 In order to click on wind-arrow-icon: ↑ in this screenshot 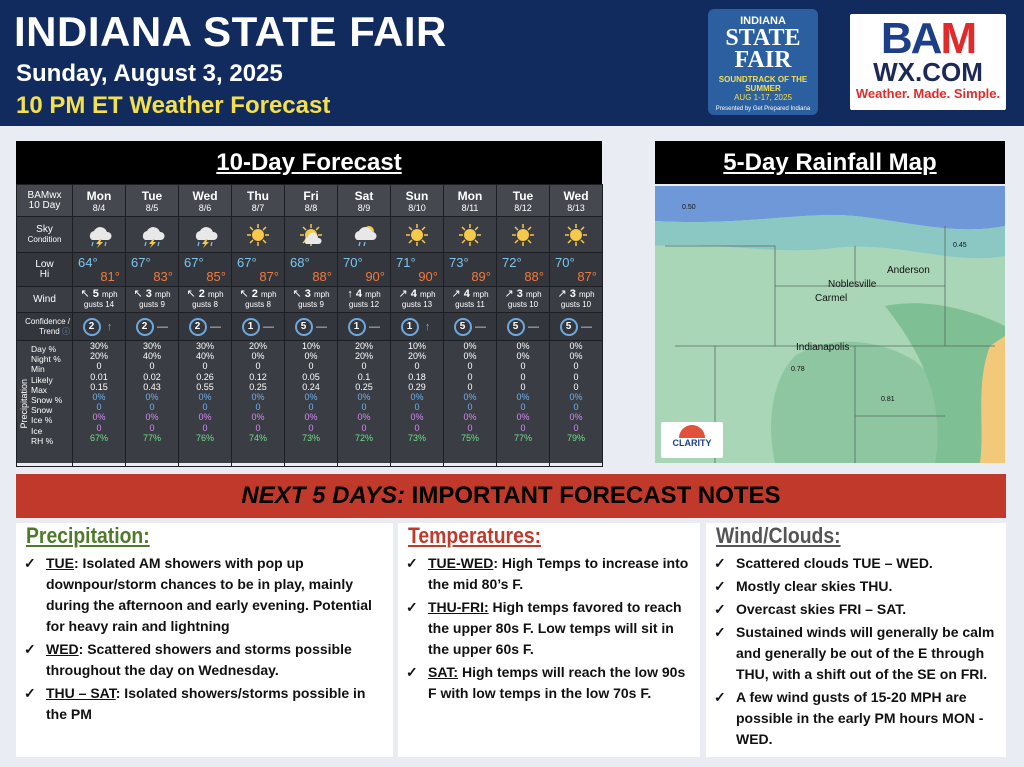, I will do `click(350, 294)`.